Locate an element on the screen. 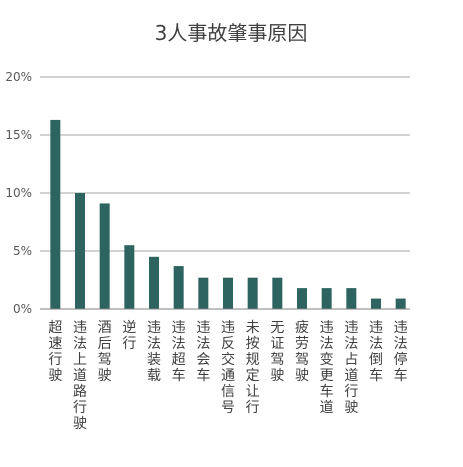 The width and height of the screenshot is (463, 467). category-label: 未按规定让行 is located at coordinates (253, 368).